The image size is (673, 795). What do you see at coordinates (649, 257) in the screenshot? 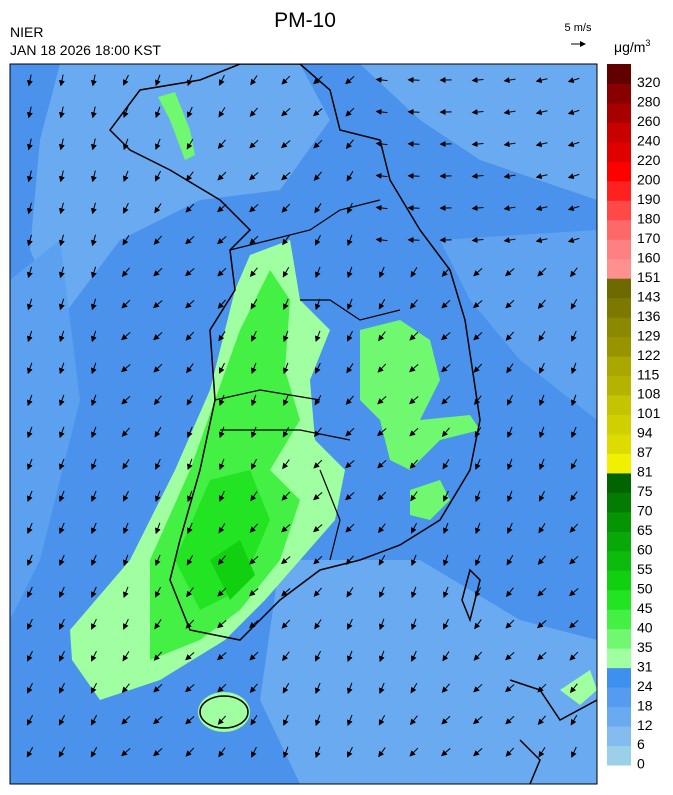
I see `colorbar-tick-label: 160` at bounding box center [649, 257].